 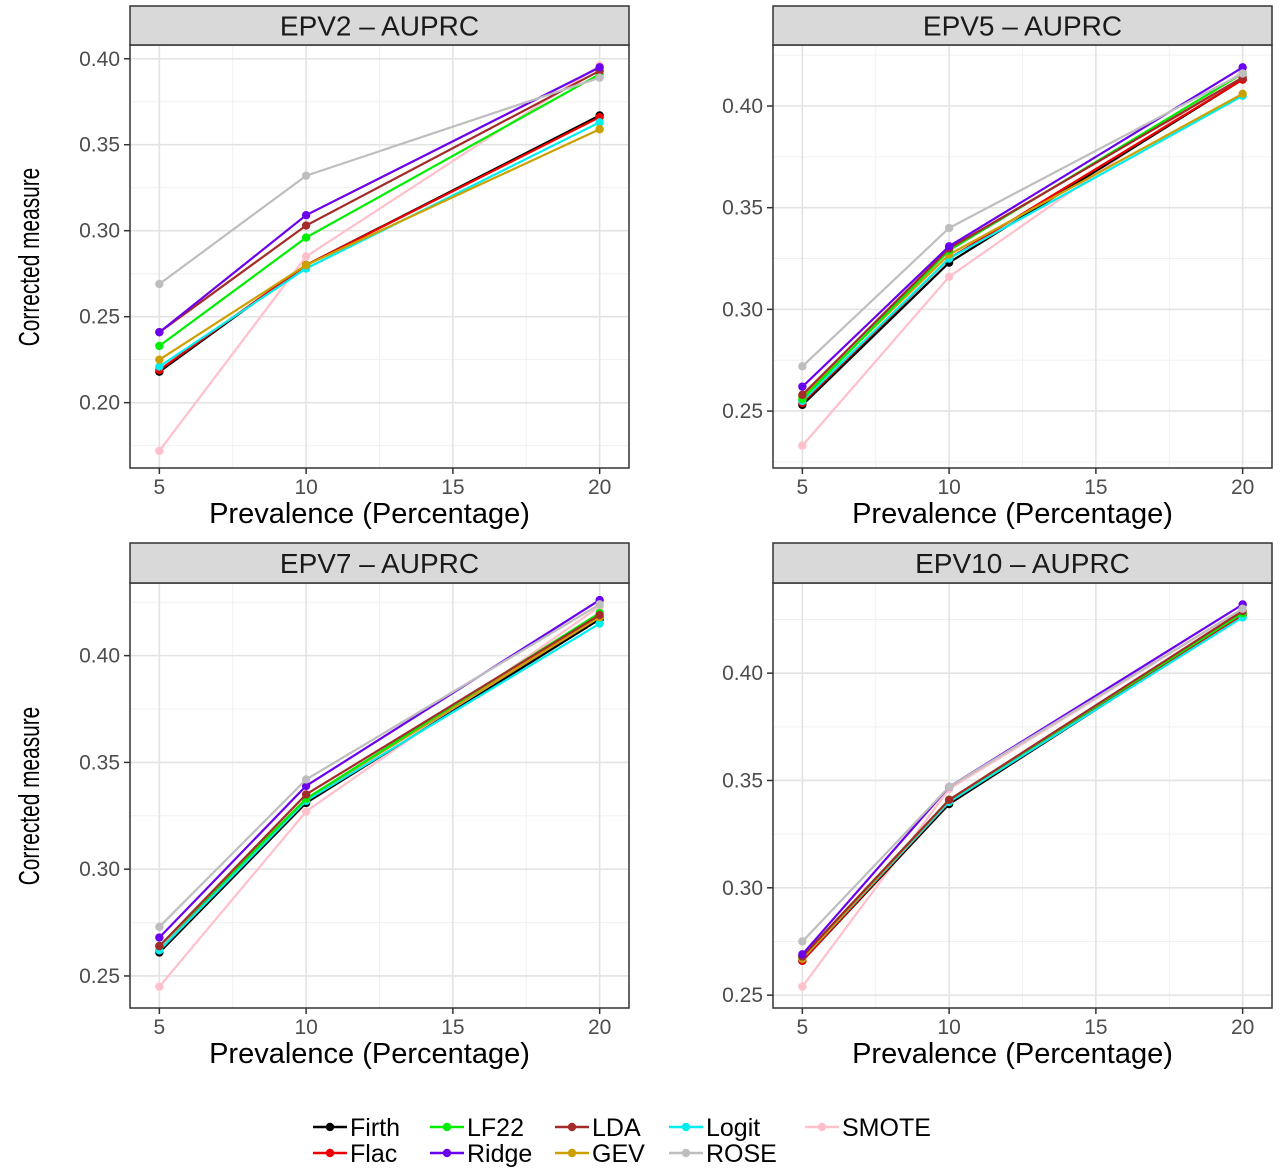 What do you see at coordinates (495, 1128) in the screenshot?
I see `legend-label: LF22` at bounding box center [495, 1128].